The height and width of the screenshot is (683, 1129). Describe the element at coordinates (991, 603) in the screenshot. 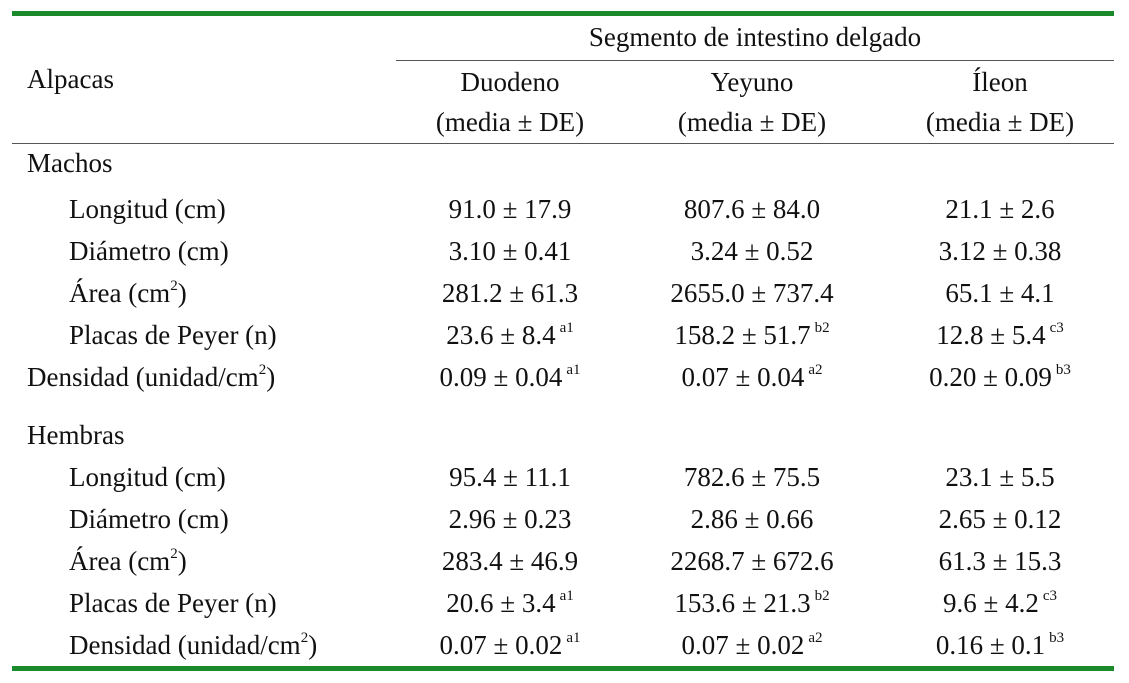

I see `cell-value: 9.6 ± 4.2` at that location.